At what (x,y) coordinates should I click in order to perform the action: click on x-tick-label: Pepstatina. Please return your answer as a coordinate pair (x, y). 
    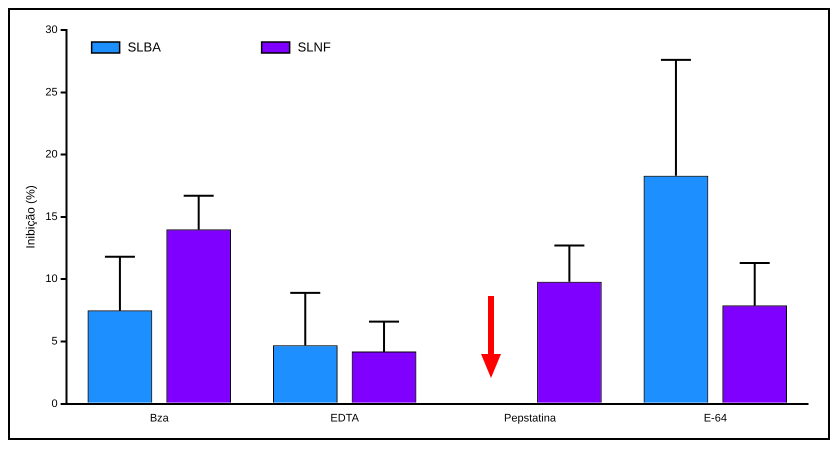
    Looking at the image, I should click on (530, 418).